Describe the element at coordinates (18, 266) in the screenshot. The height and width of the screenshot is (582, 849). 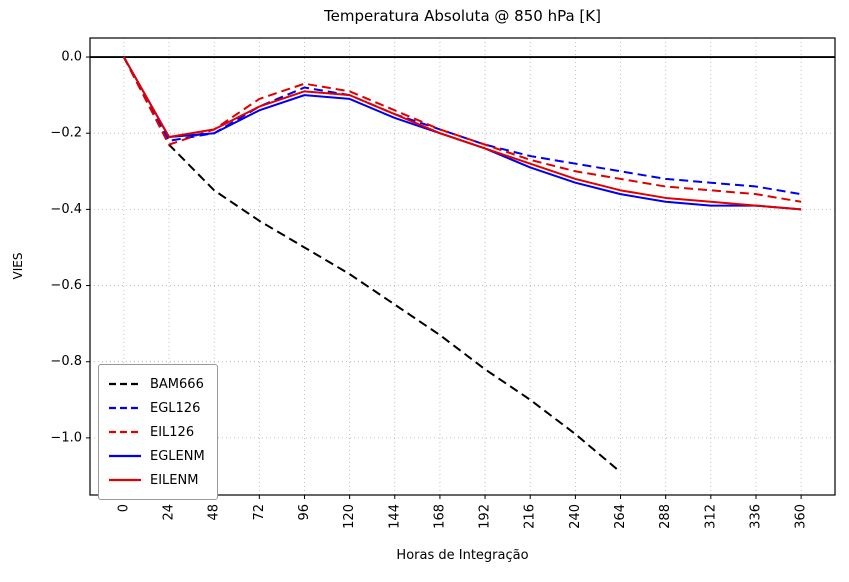
I see `y-axis-label: VIES` at that location.